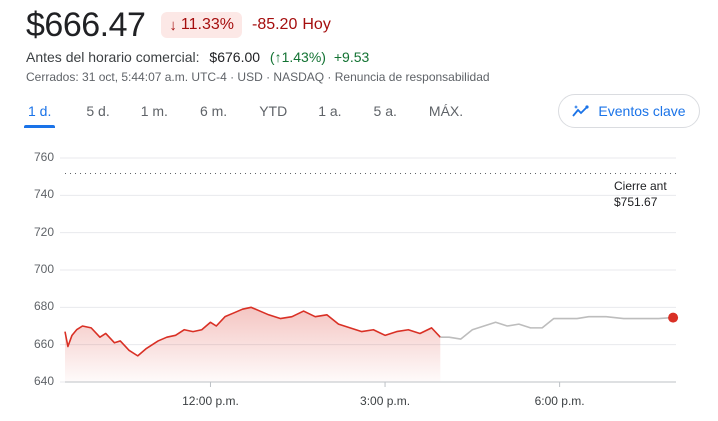  Describe the element at coordinates (385, 401) in the screenshot. I see `x-tick-label: 3:00 p.m.` at that location.